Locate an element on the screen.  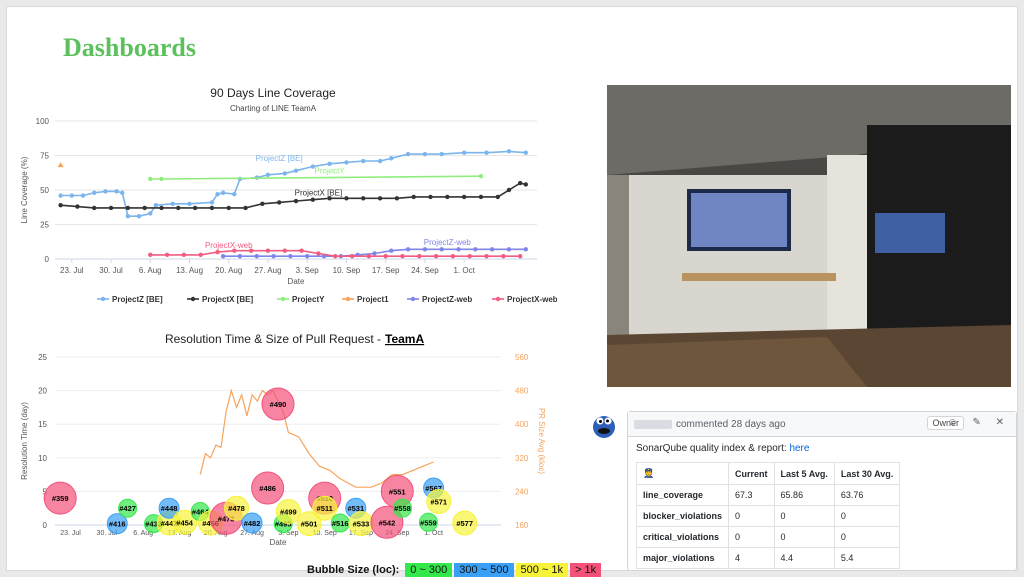
page-title: Dashboards is located at coordinates (129, 47).